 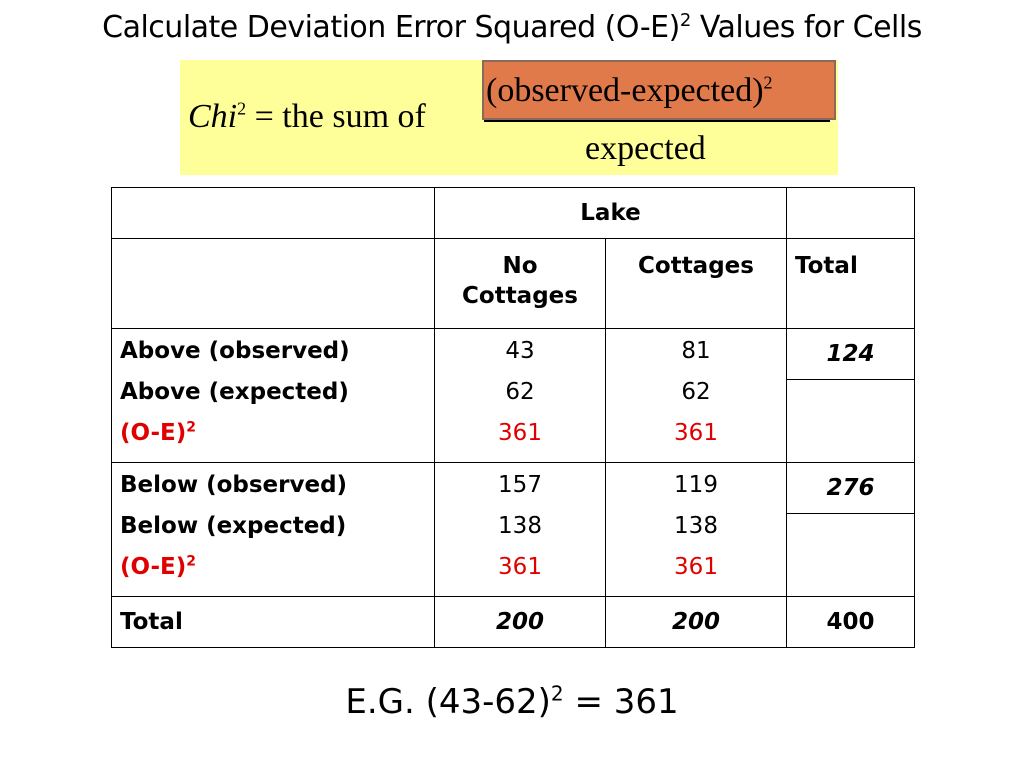 I want to click on above-no-cottages-values: 43 62 361, so click(x=520, y=395).